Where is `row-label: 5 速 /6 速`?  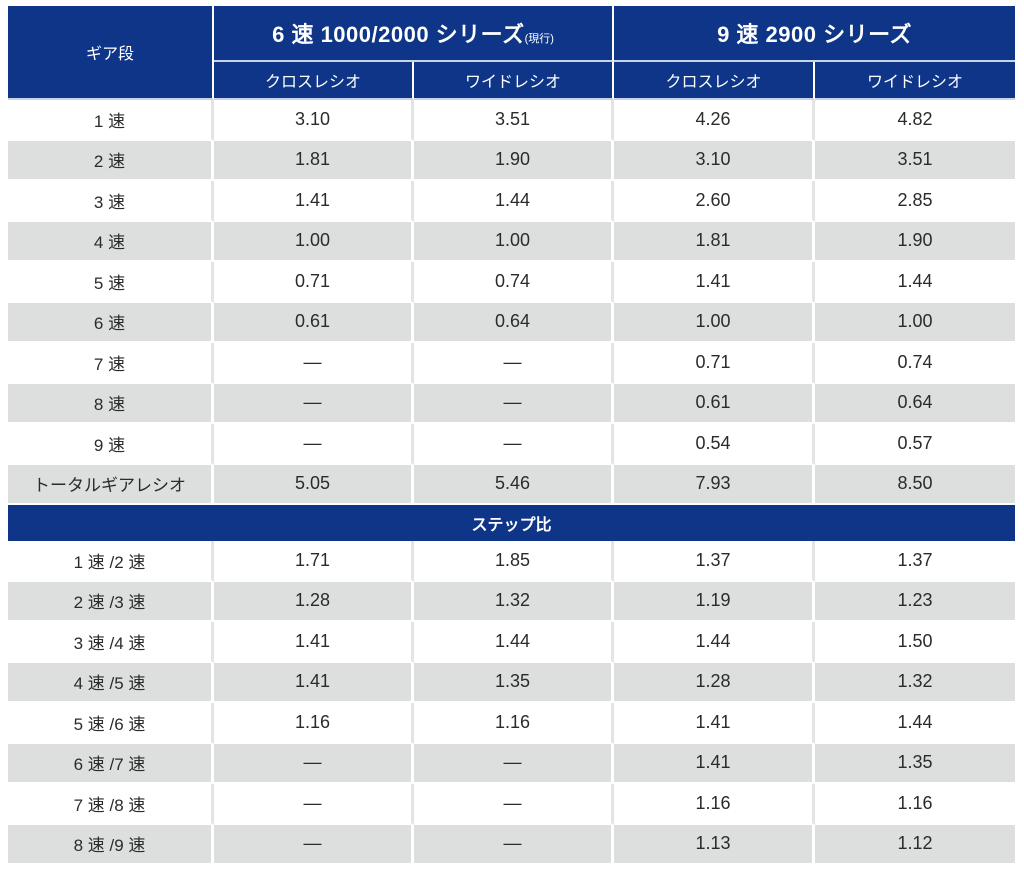
row-label: 5 速 /6 速 is located at coordinates (111, 723).